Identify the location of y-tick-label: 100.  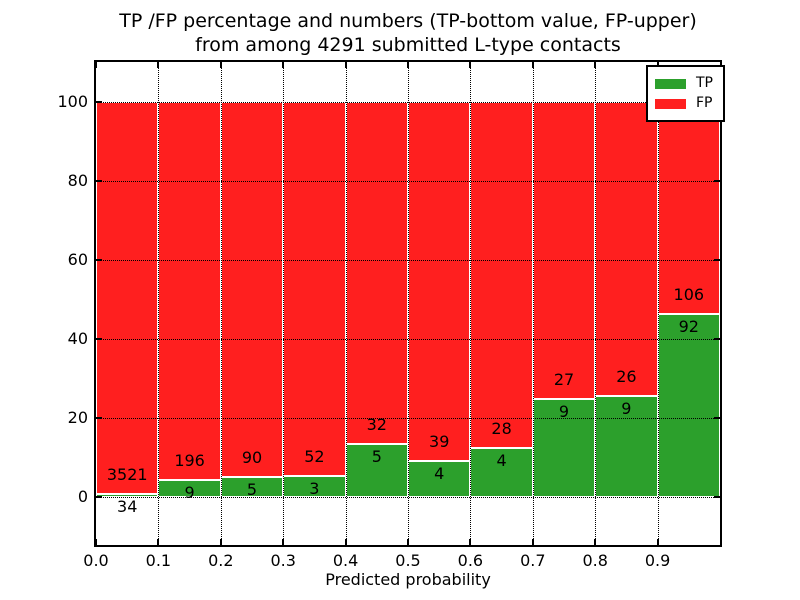
(72, 101).